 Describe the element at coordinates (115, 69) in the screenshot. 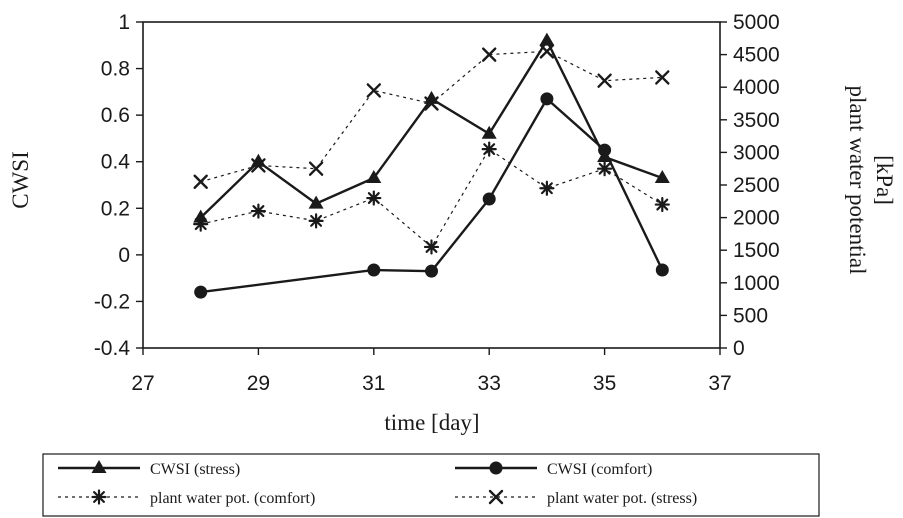

I see `left-tick-label: 0.8` at that location.